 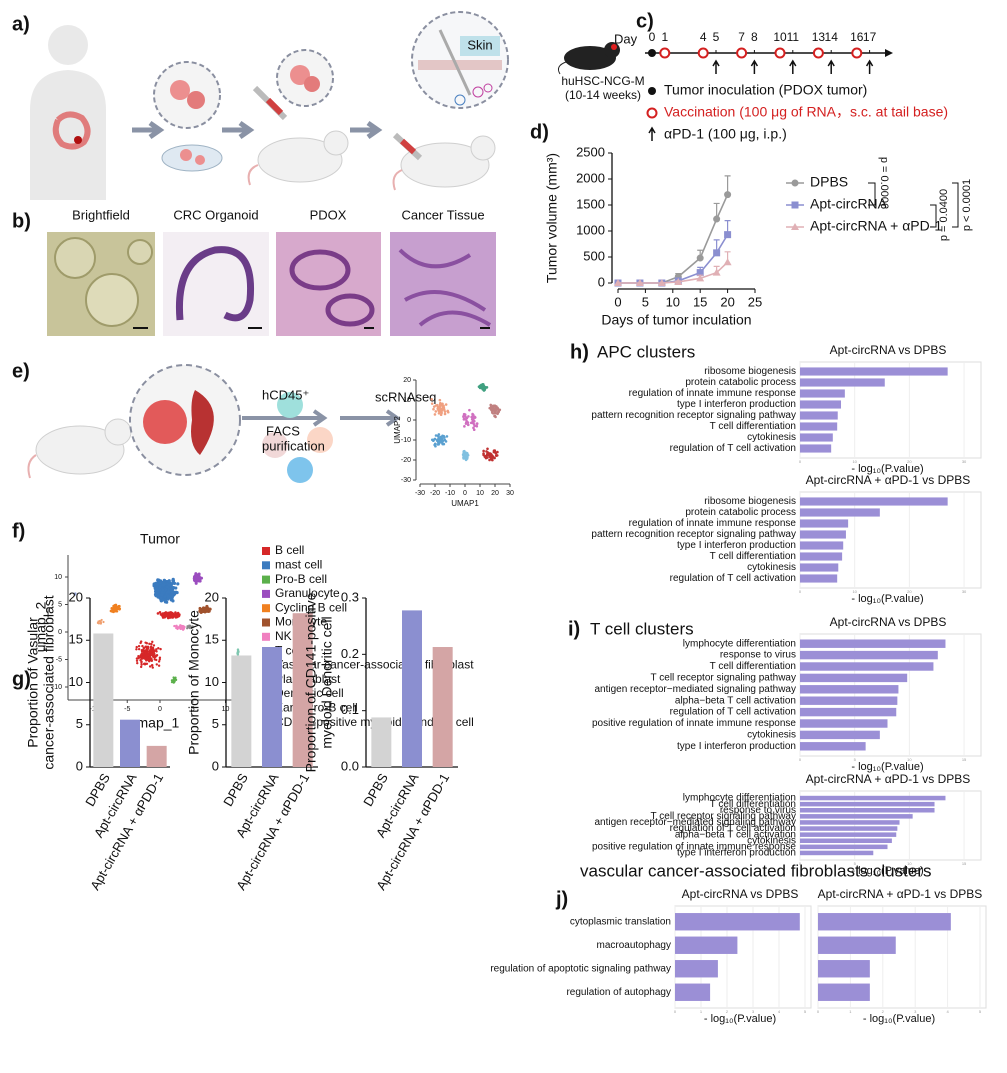 I want to click on legend-inoculation, so click(x=652, y=91).